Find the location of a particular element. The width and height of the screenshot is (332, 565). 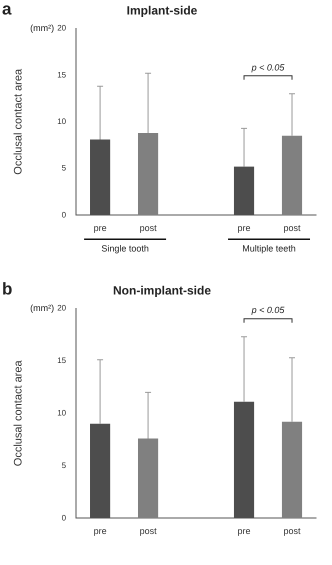

text: b is located at coordinates (7, 289).